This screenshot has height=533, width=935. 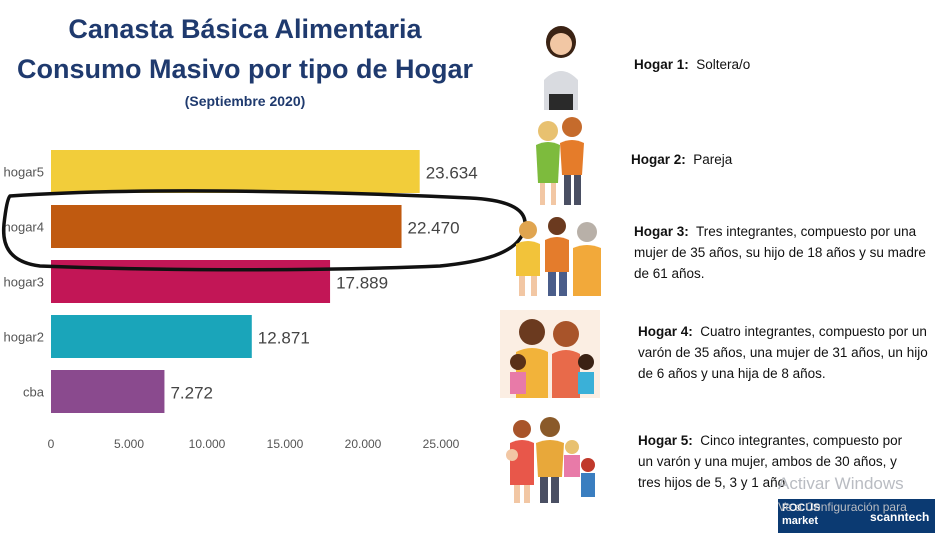 What do you see at coordinates (207, 444) in the screenshot?
I see `x-tick-label: 10.000` at bounding box center [207, 444].